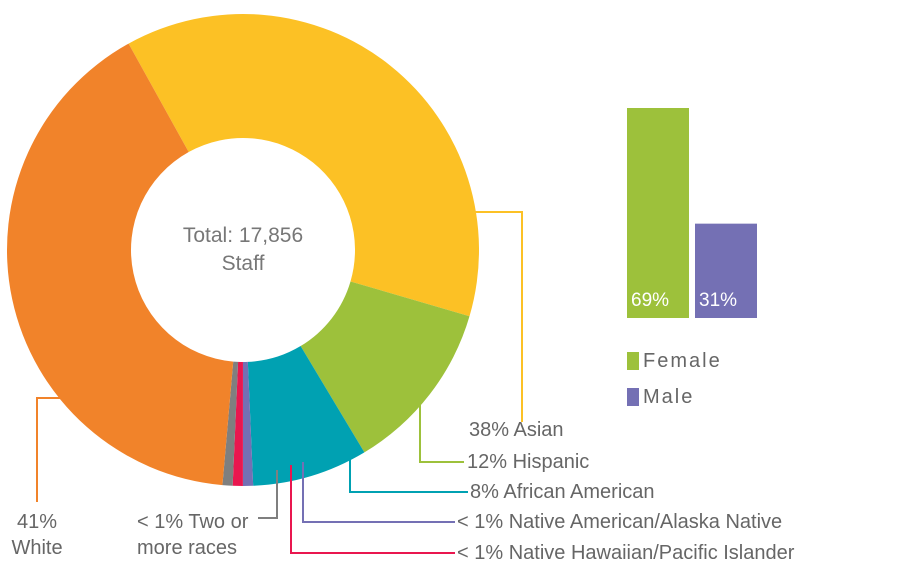 Image resolution: width=898 pixels, height=568 pixels. Describe the element at coordinates (579, 492) in the screenshot. I see `category-label: African American` at that location.